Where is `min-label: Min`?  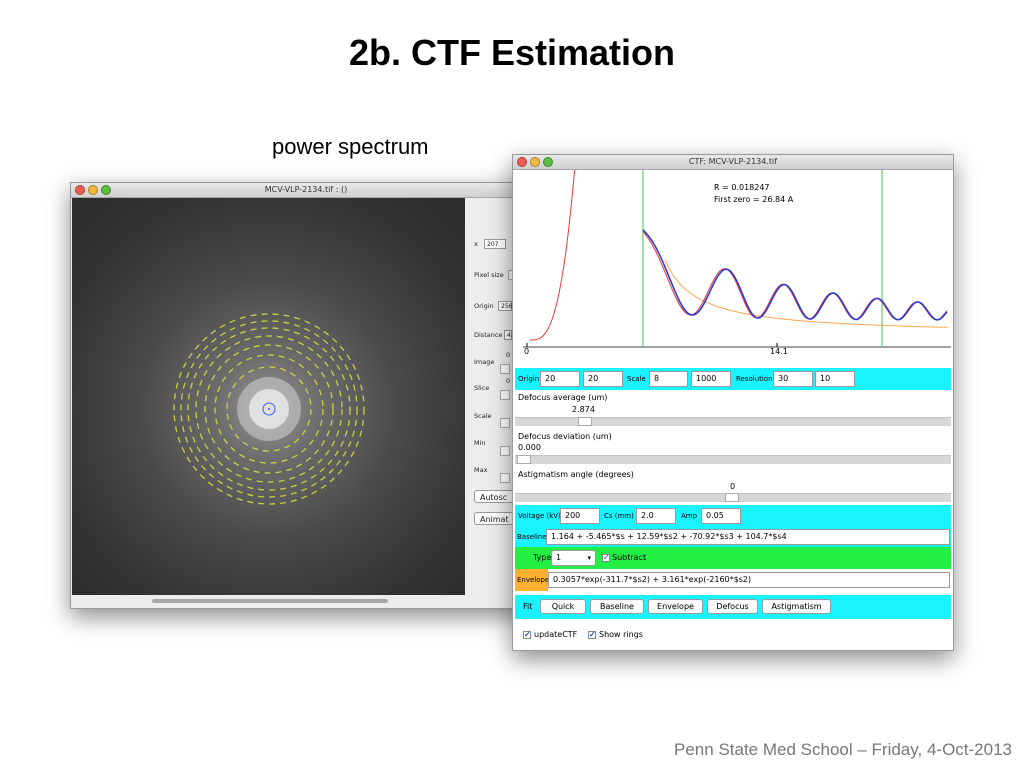 min-label: Min is located at coordinates (480, 443).